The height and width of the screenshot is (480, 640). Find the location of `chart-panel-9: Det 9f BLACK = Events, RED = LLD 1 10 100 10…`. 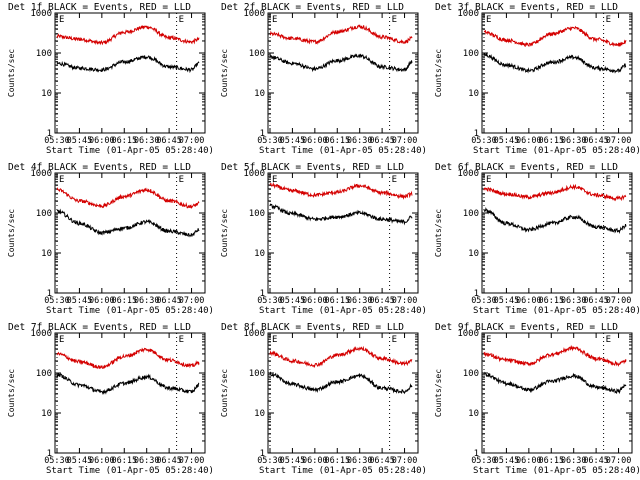

chart-panel-9: Det 9f BLACK = Events, RED = LLD 1 10 100 10… is located at coordinates (537, 399).